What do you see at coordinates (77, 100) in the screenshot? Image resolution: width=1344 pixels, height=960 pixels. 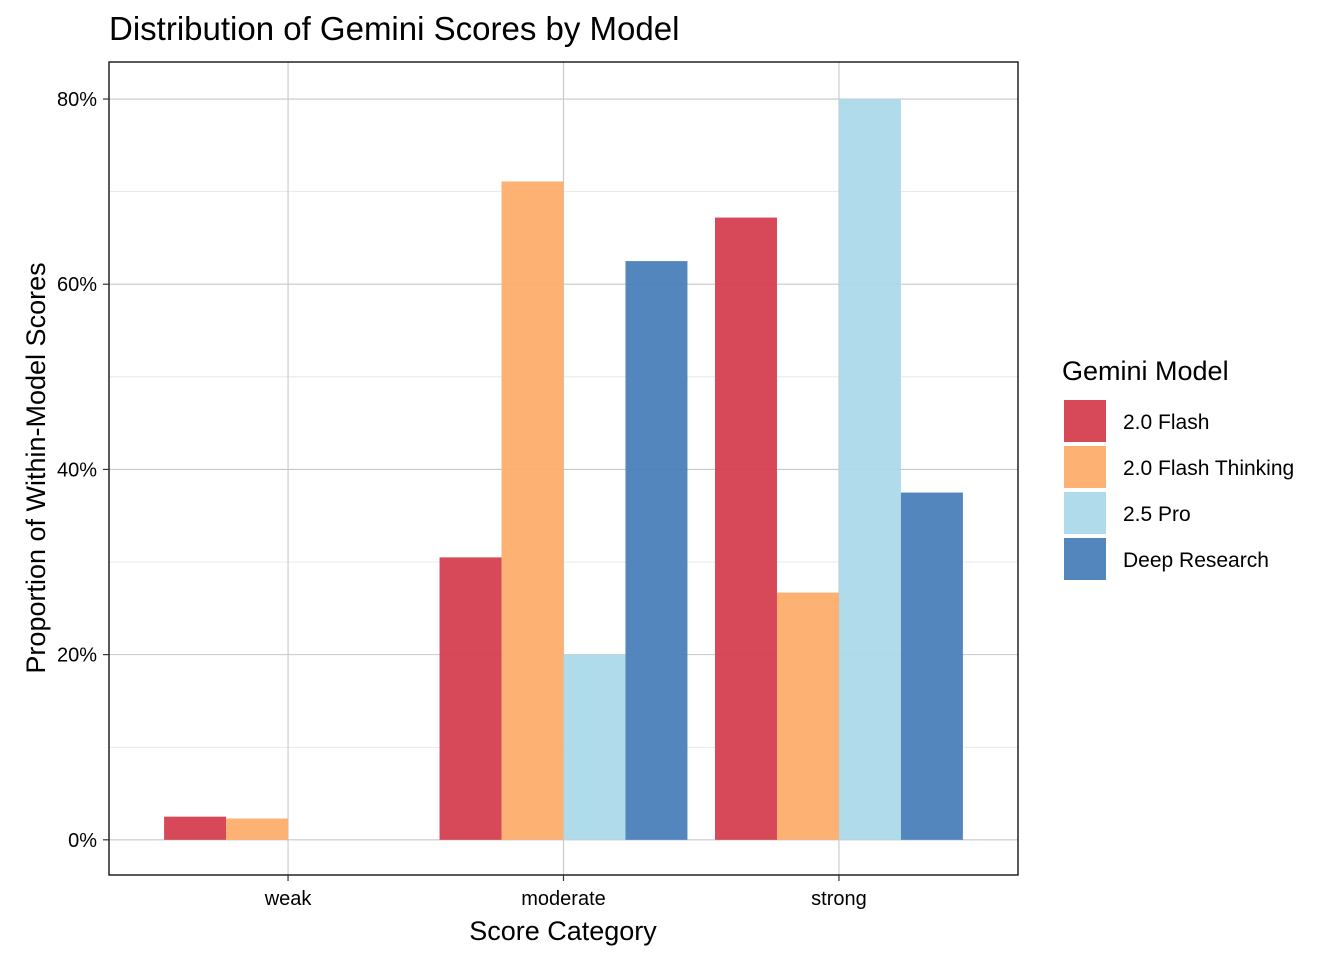 I see `y-tick-label: 80%` at bounding box center [77, 100].